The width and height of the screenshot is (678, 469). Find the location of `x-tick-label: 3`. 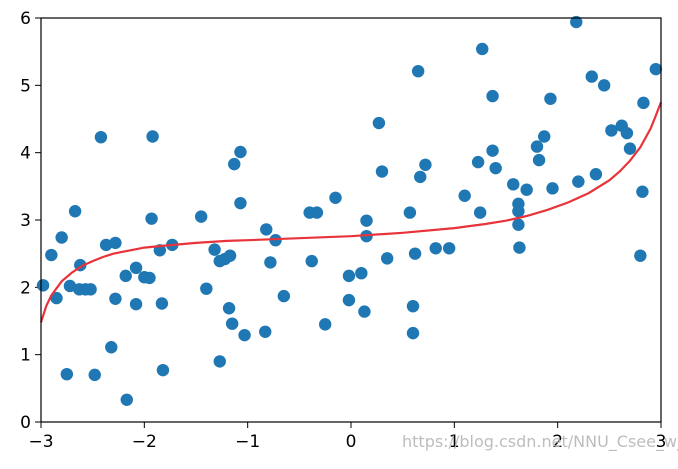

x-tick-label: 3 is located at coordinates (661, 442).